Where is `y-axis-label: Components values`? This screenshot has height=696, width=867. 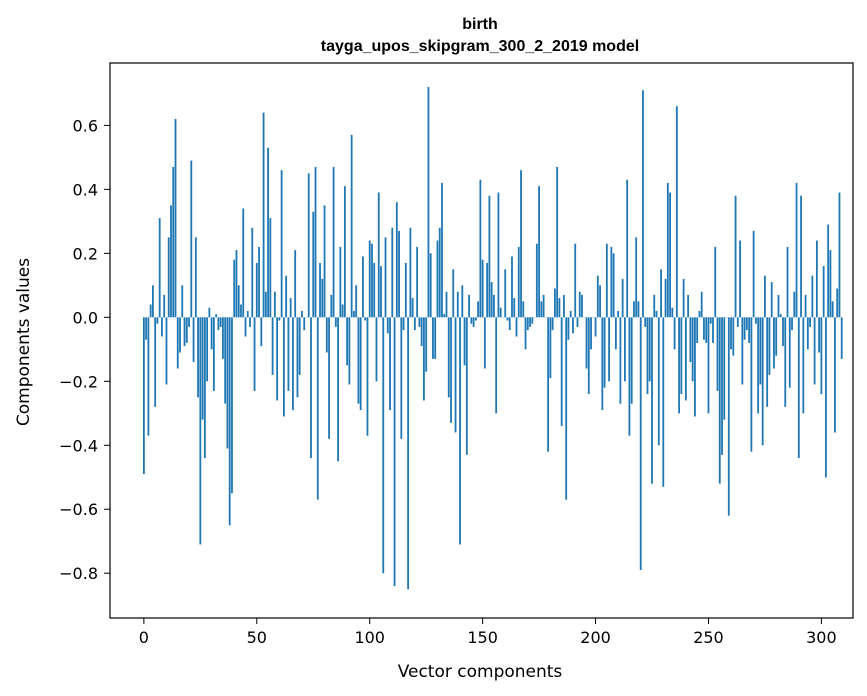
y-axis-label: Components values is located at coordinates (24, 342).